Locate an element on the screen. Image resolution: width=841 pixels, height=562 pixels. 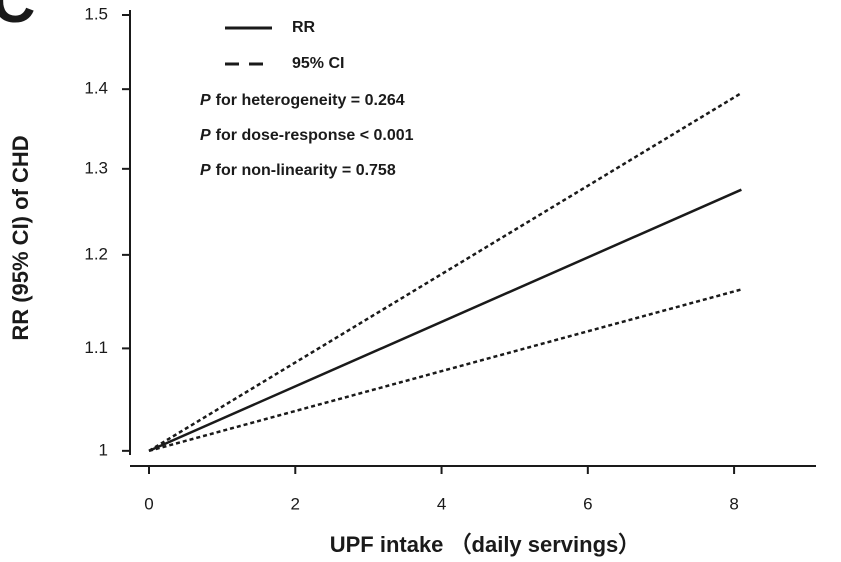
x-tick-label: 0 is located at coordinates (148, 503).